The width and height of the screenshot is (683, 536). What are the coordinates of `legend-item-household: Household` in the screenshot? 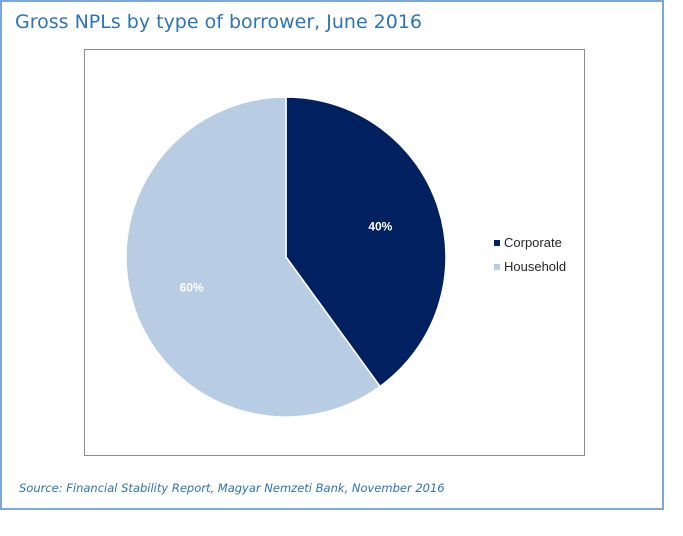 It's located at (530, 271).